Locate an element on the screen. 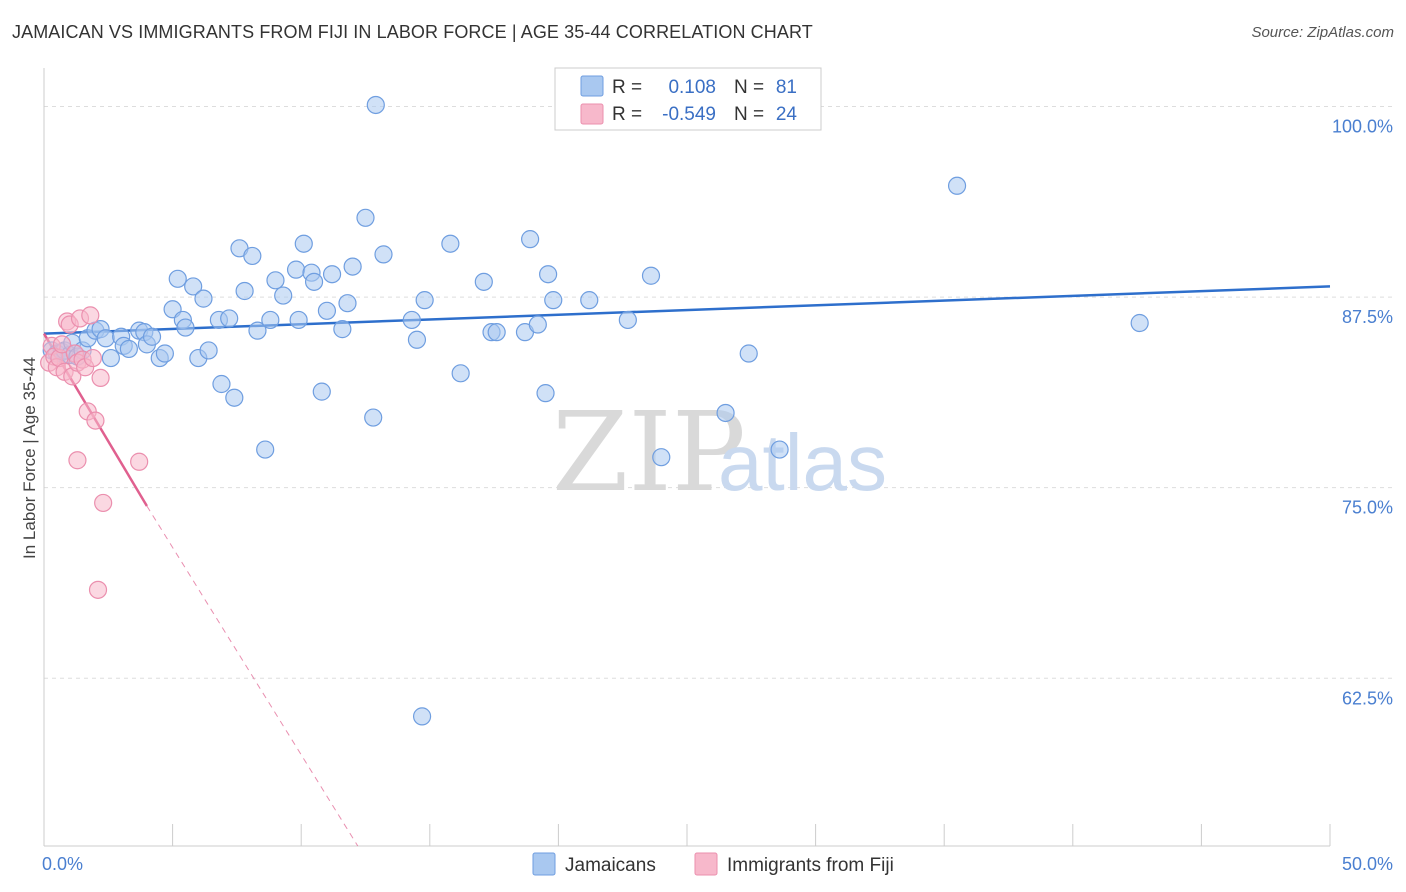 This screenshot has height=892, width=1406. watermark-zip: ZIP is located at coordinates (649, 452).